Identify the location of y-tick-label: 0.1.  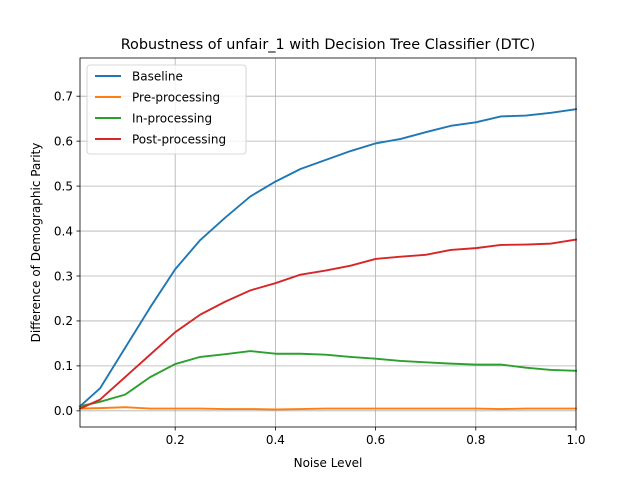
(63, 366).